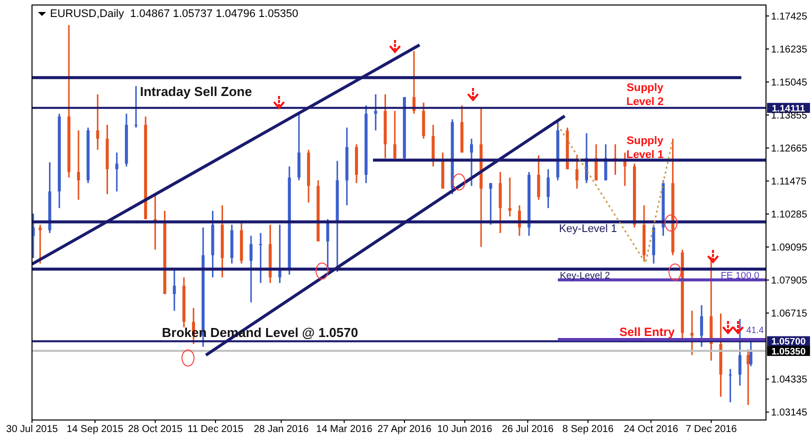  Describe the element at coordinates (712, 430) in the screenshot. I see `x-tick-label: 7 Dec 2016` at that location.